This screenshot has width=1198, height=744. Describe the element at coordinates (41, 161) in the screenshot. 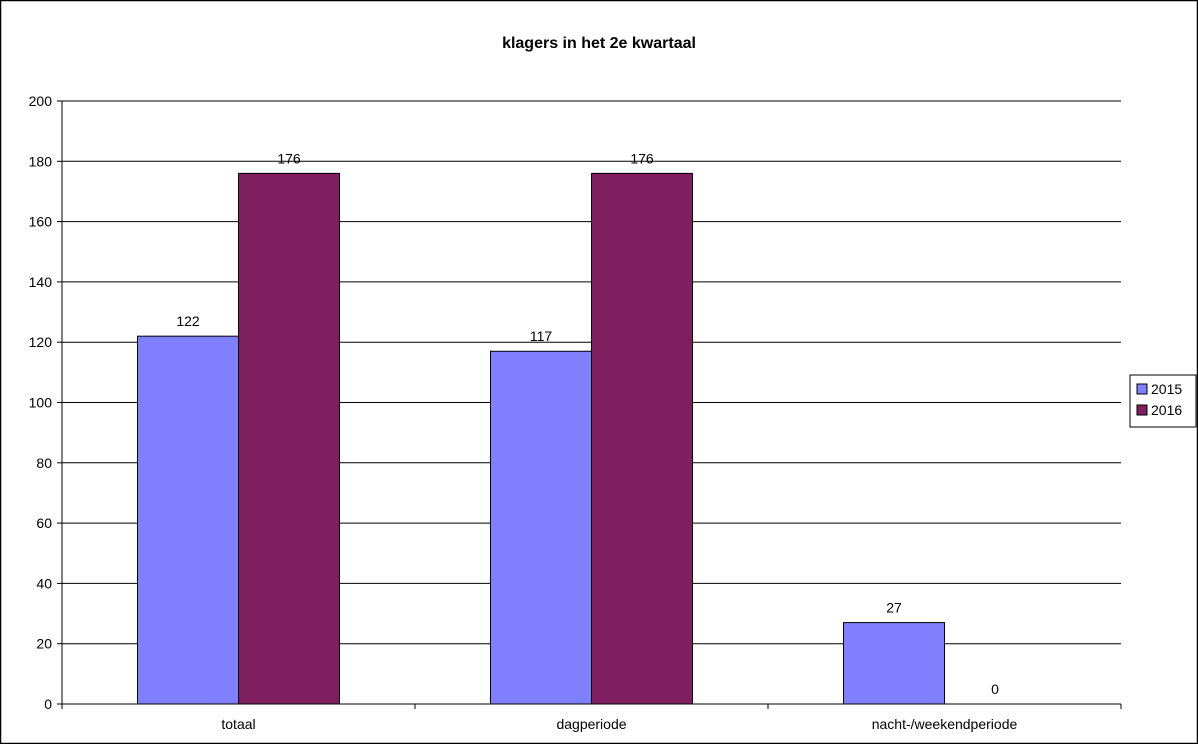

I see `y-tick-label: 180` at that location.